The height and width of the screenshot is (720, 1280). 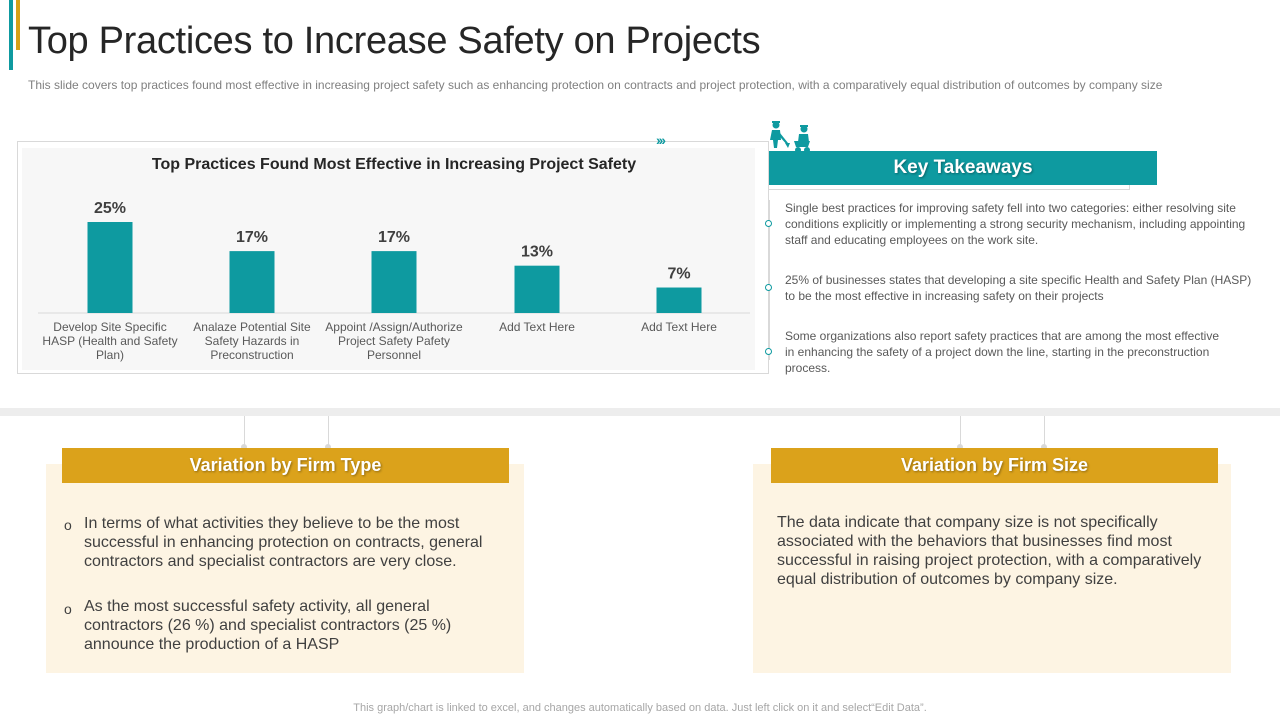 What do you see at coordinates (109, 327) in the screenshot?
I see `category-label-1: Develop Site Specific` at bounding box center [109, 327].